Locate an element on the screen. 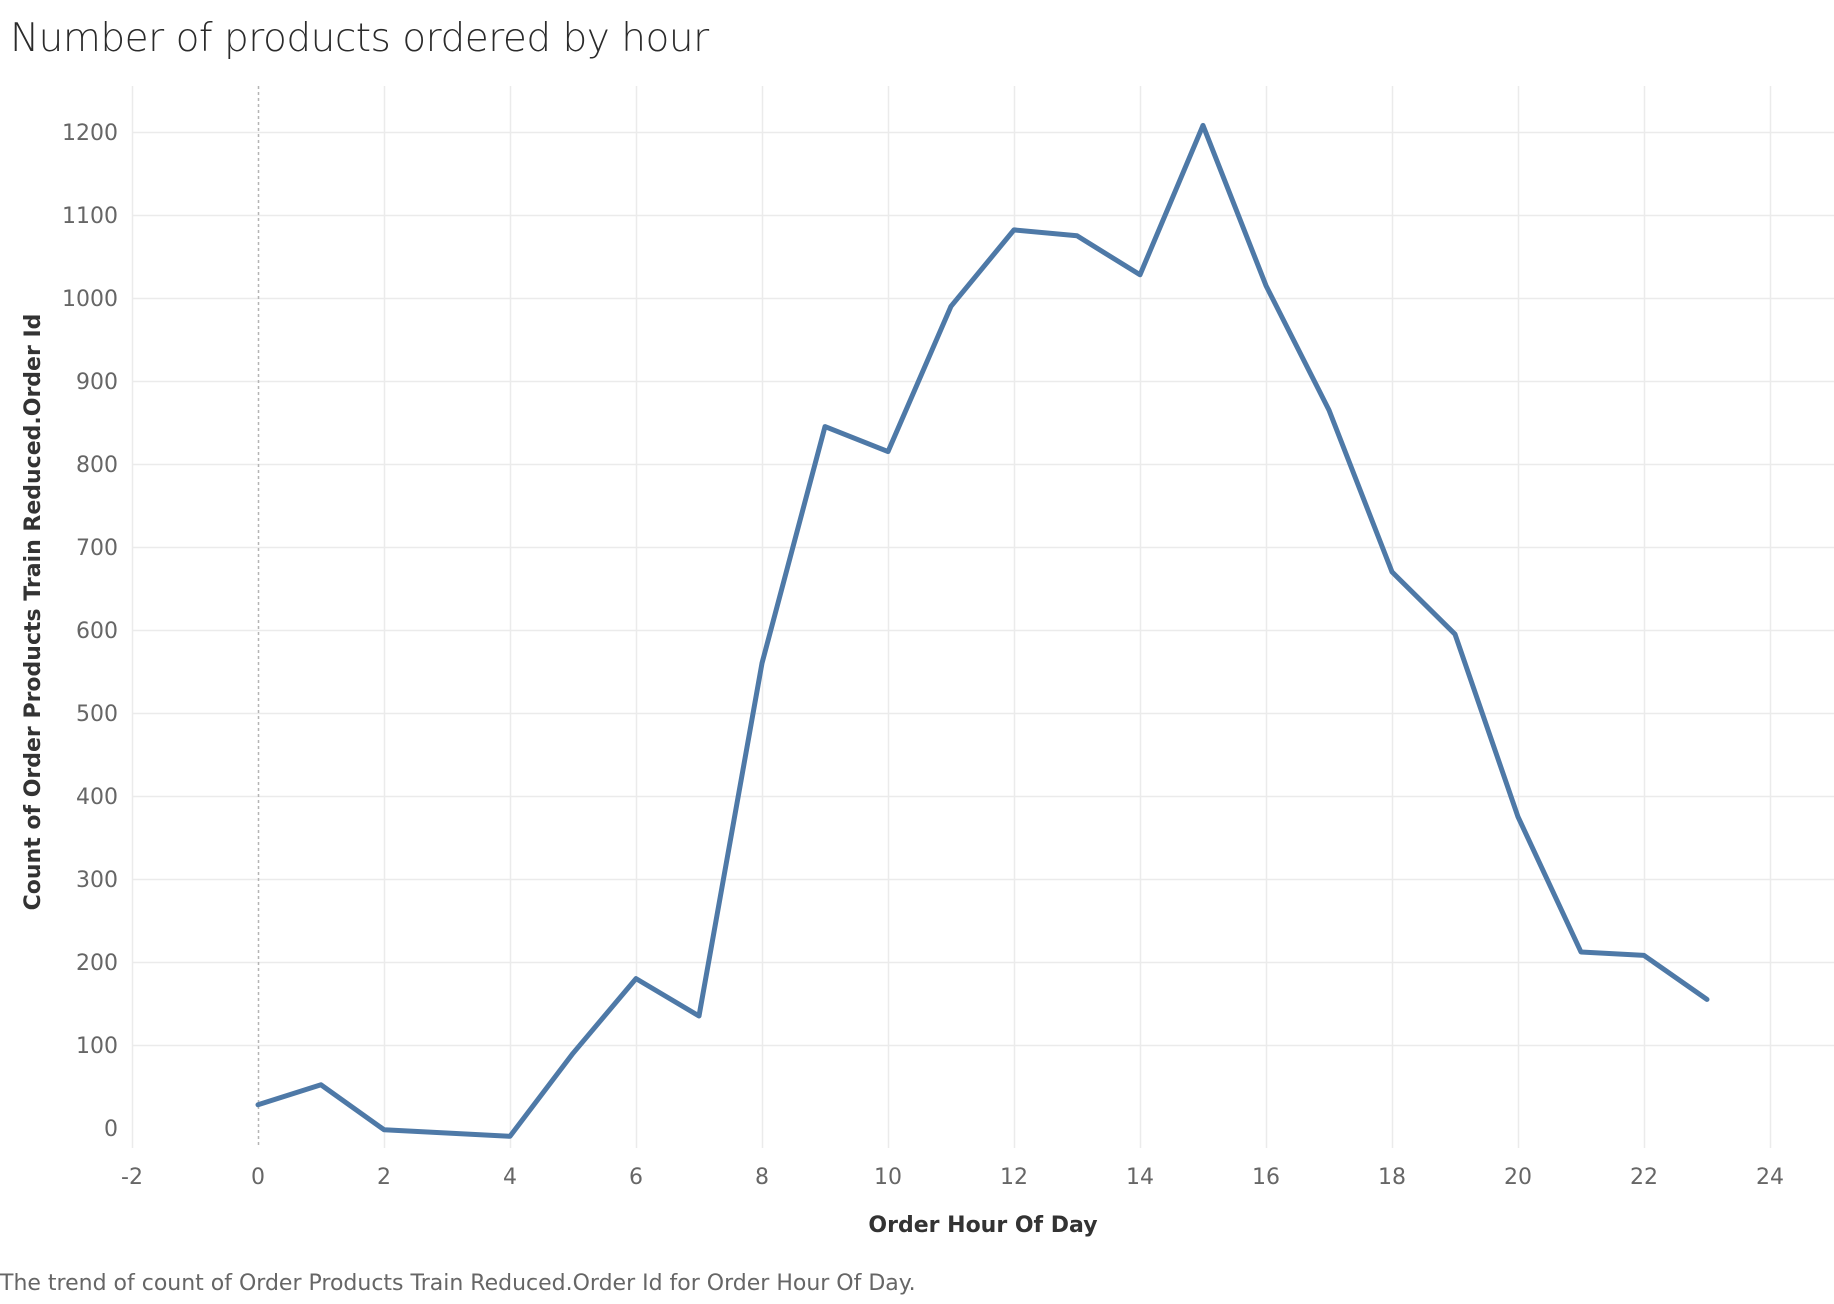  y-tick-label: 1200 is located at coordinates (90, 133).